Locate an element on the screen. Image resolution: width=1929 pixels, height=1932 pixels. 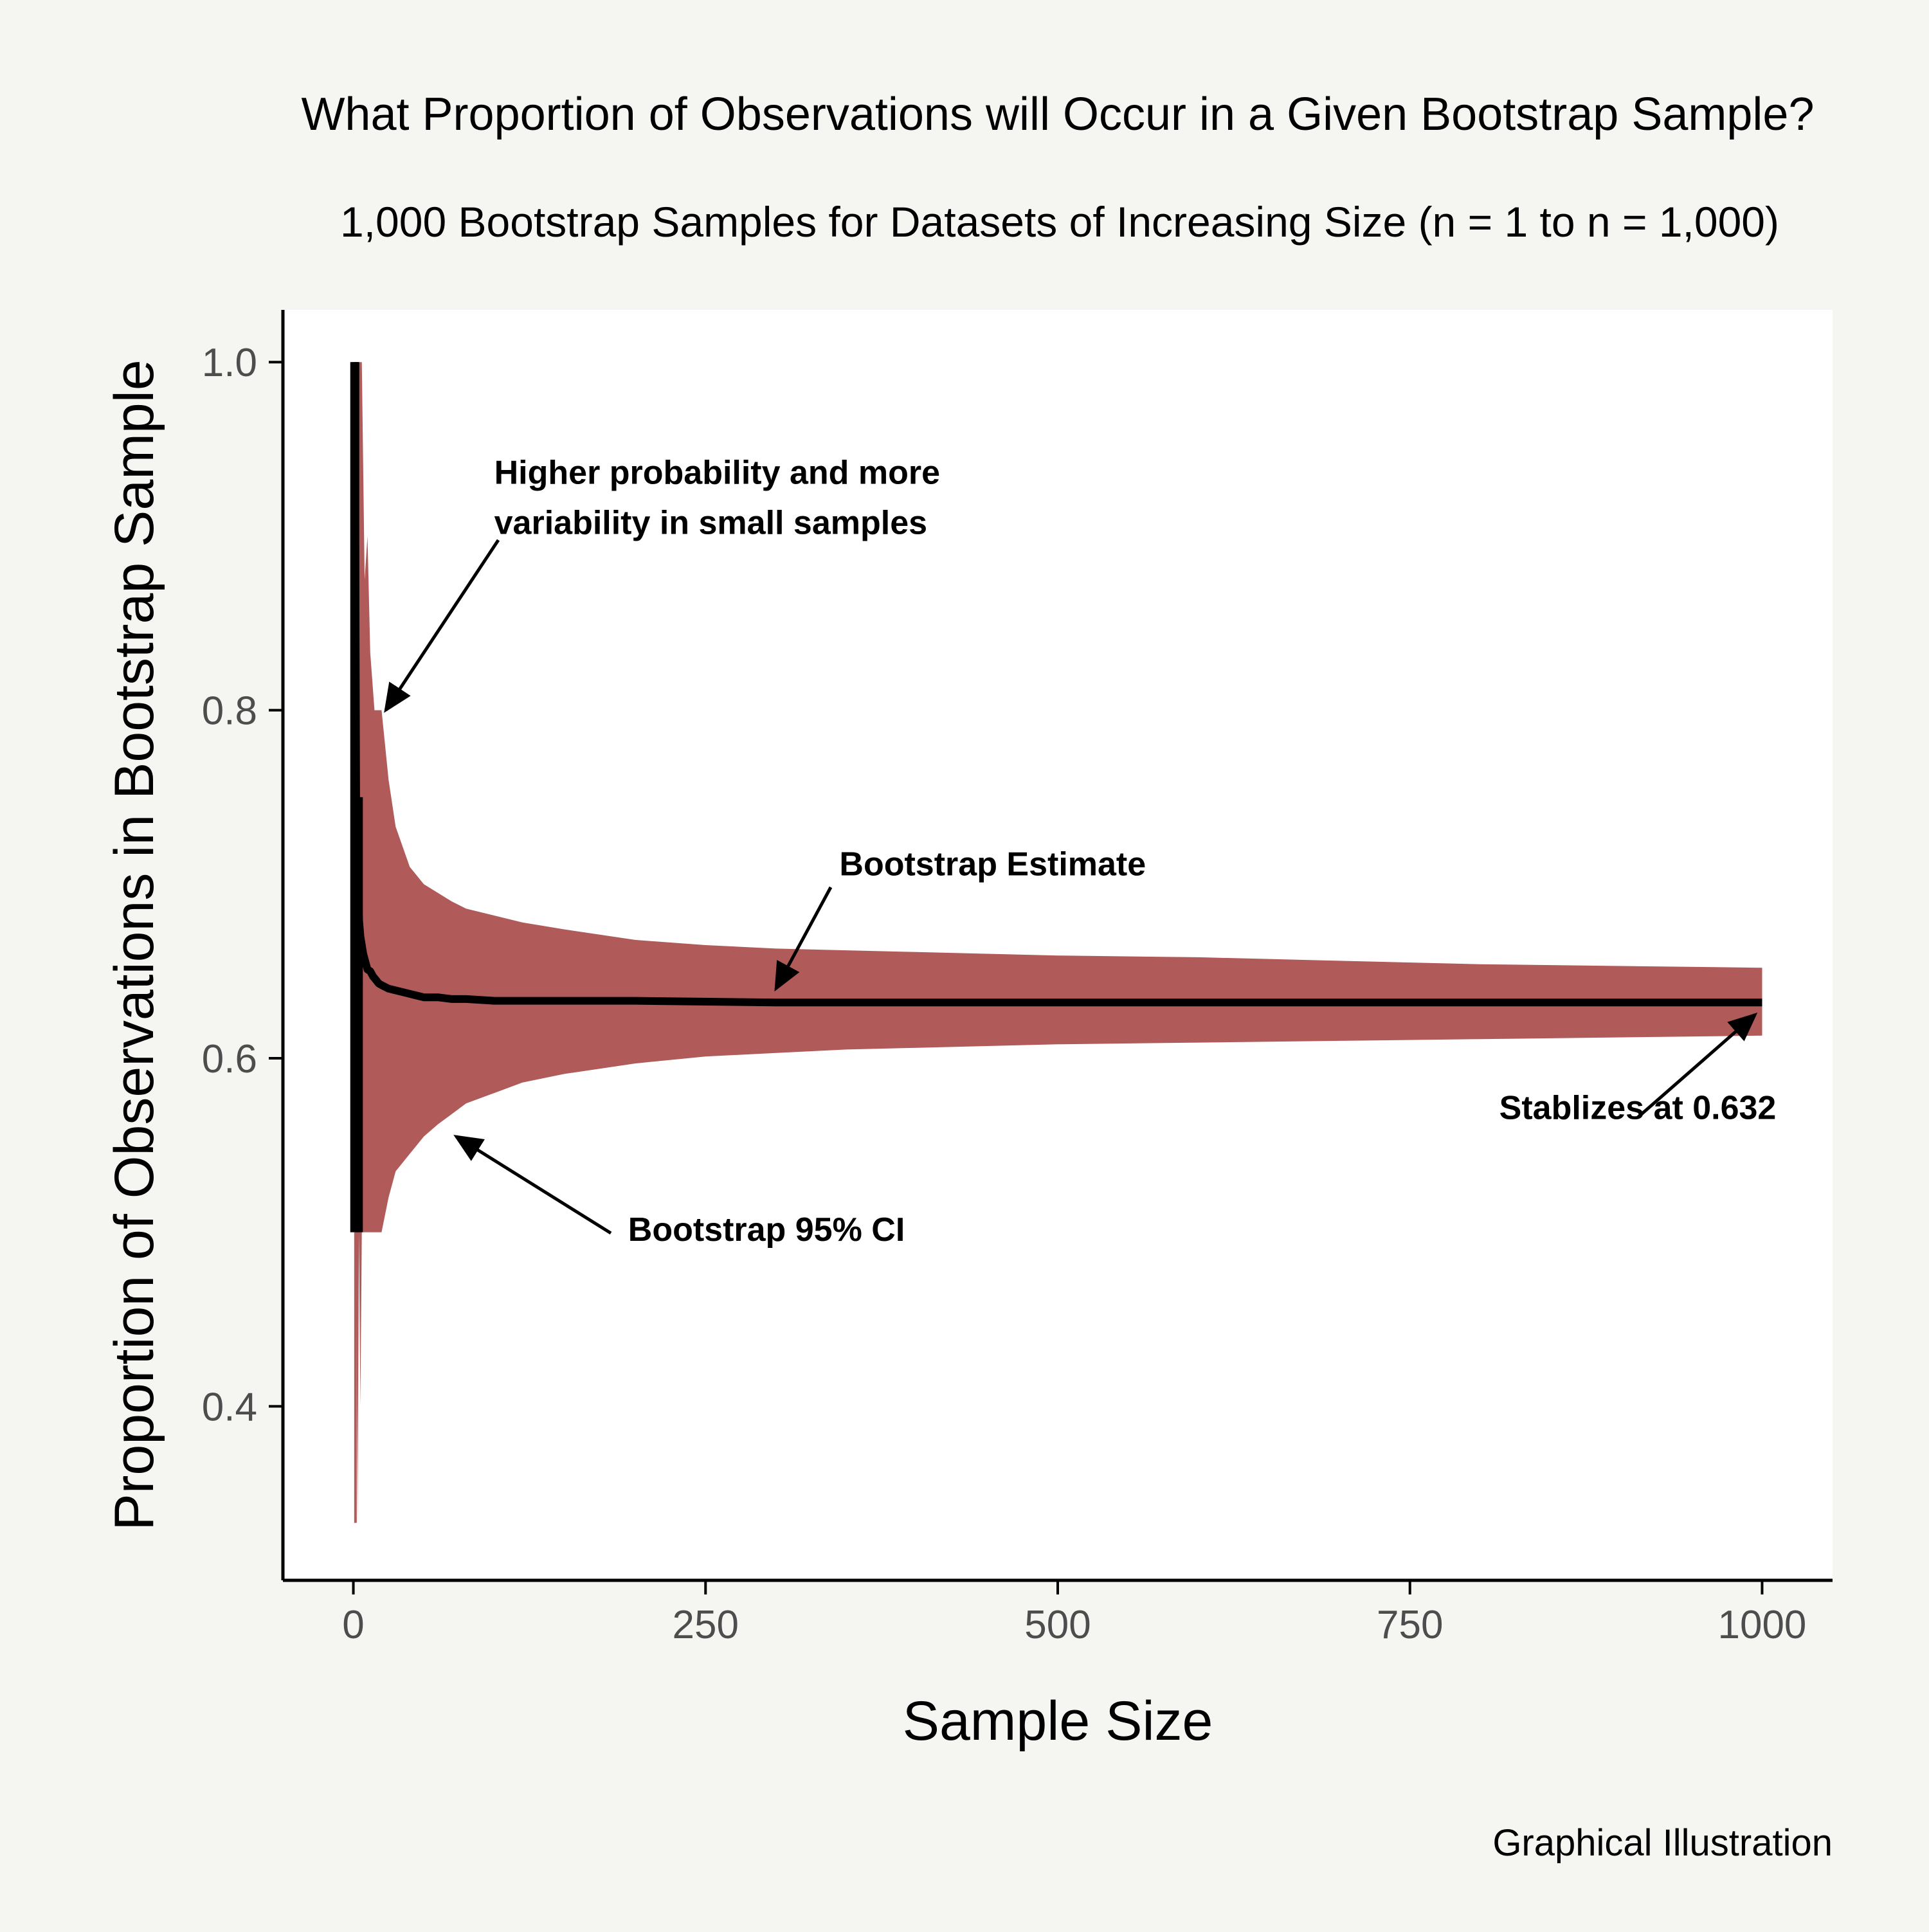
y-tick-label: 0.8 is located at coordinates (229, 711).